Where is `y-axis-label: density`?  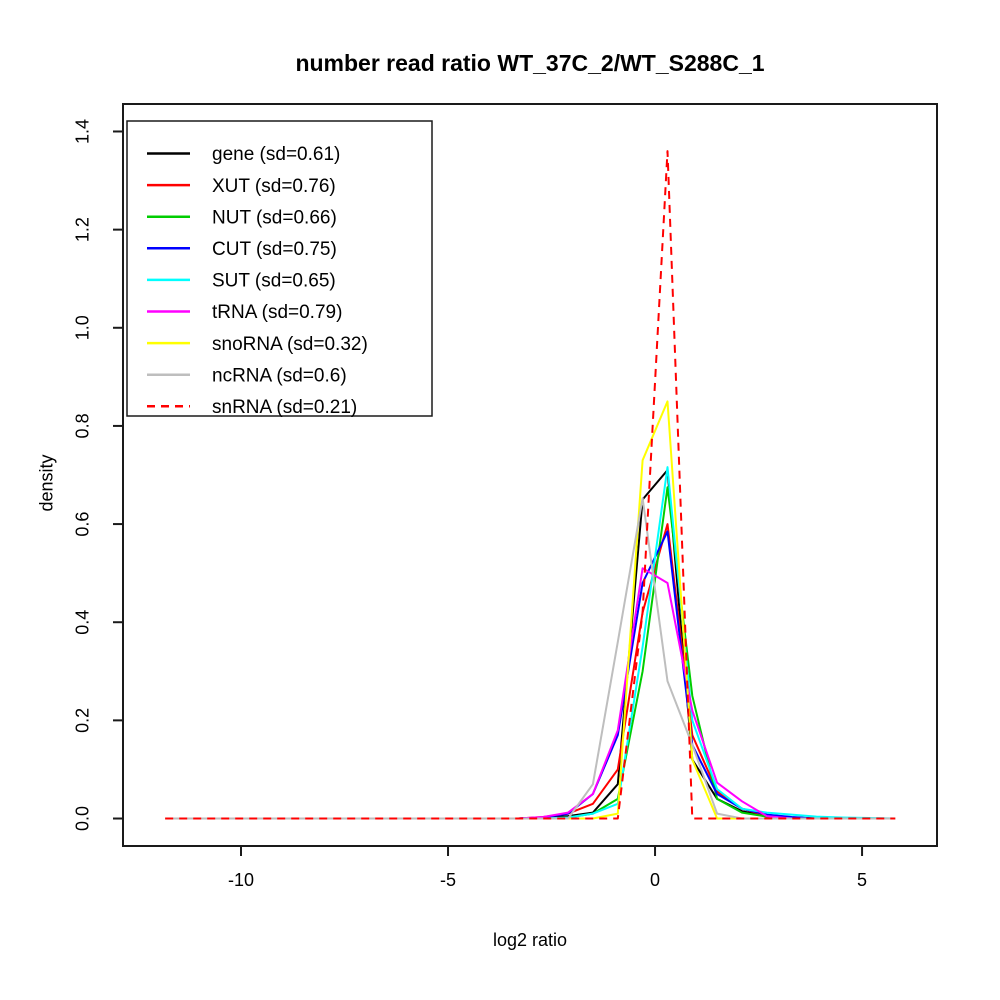
y-axis-label: density is located at coordinates (46, 483).